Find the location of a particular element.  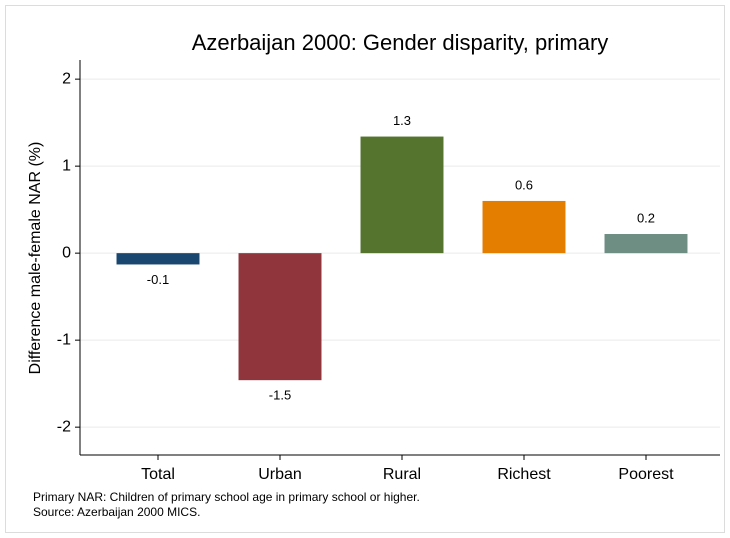

y-axis-label: Difference male-female NAR (%) is located at coordinates (35, 258).